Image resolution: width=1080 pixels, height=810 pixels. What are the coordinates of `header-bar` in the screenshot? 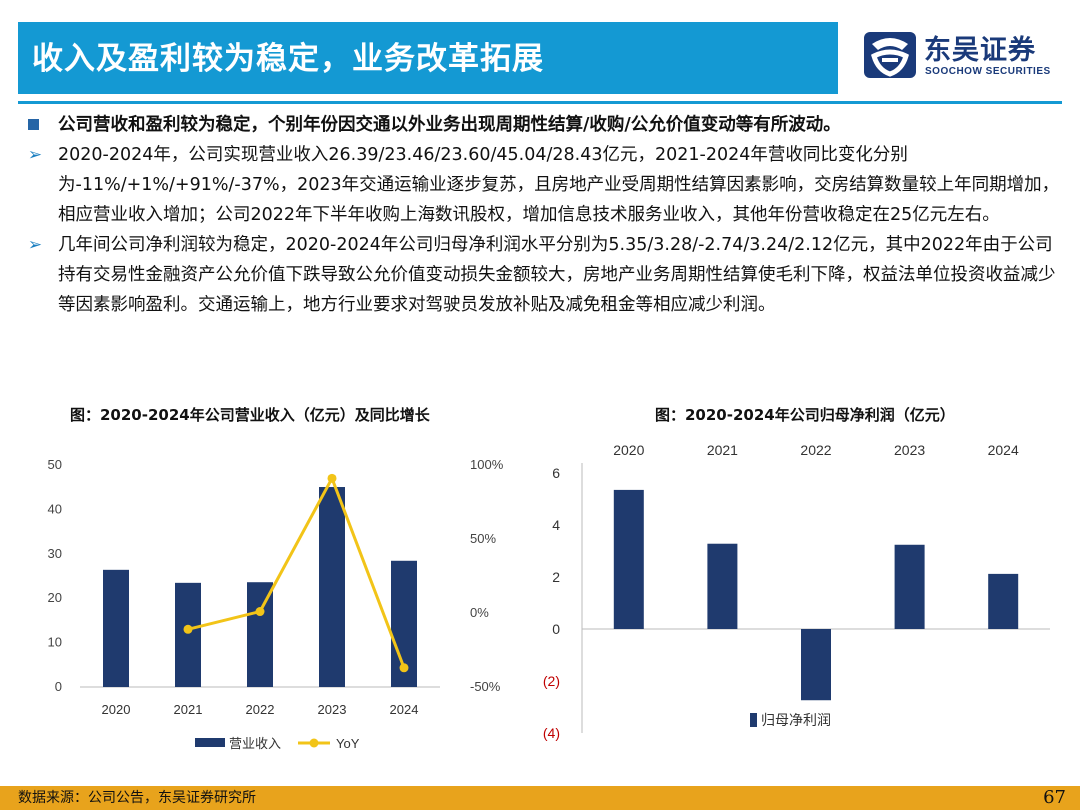 It's located at (428, 58).